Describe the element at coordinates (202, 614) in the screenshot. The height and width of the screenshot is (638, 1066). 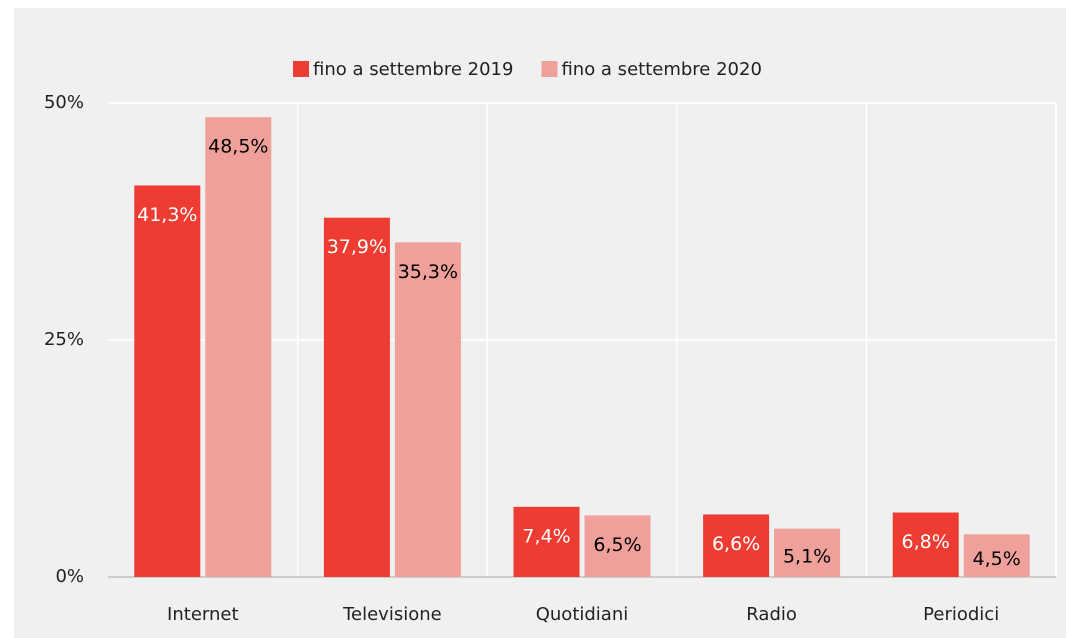
I see `x-tick-label: Internet` at that location.